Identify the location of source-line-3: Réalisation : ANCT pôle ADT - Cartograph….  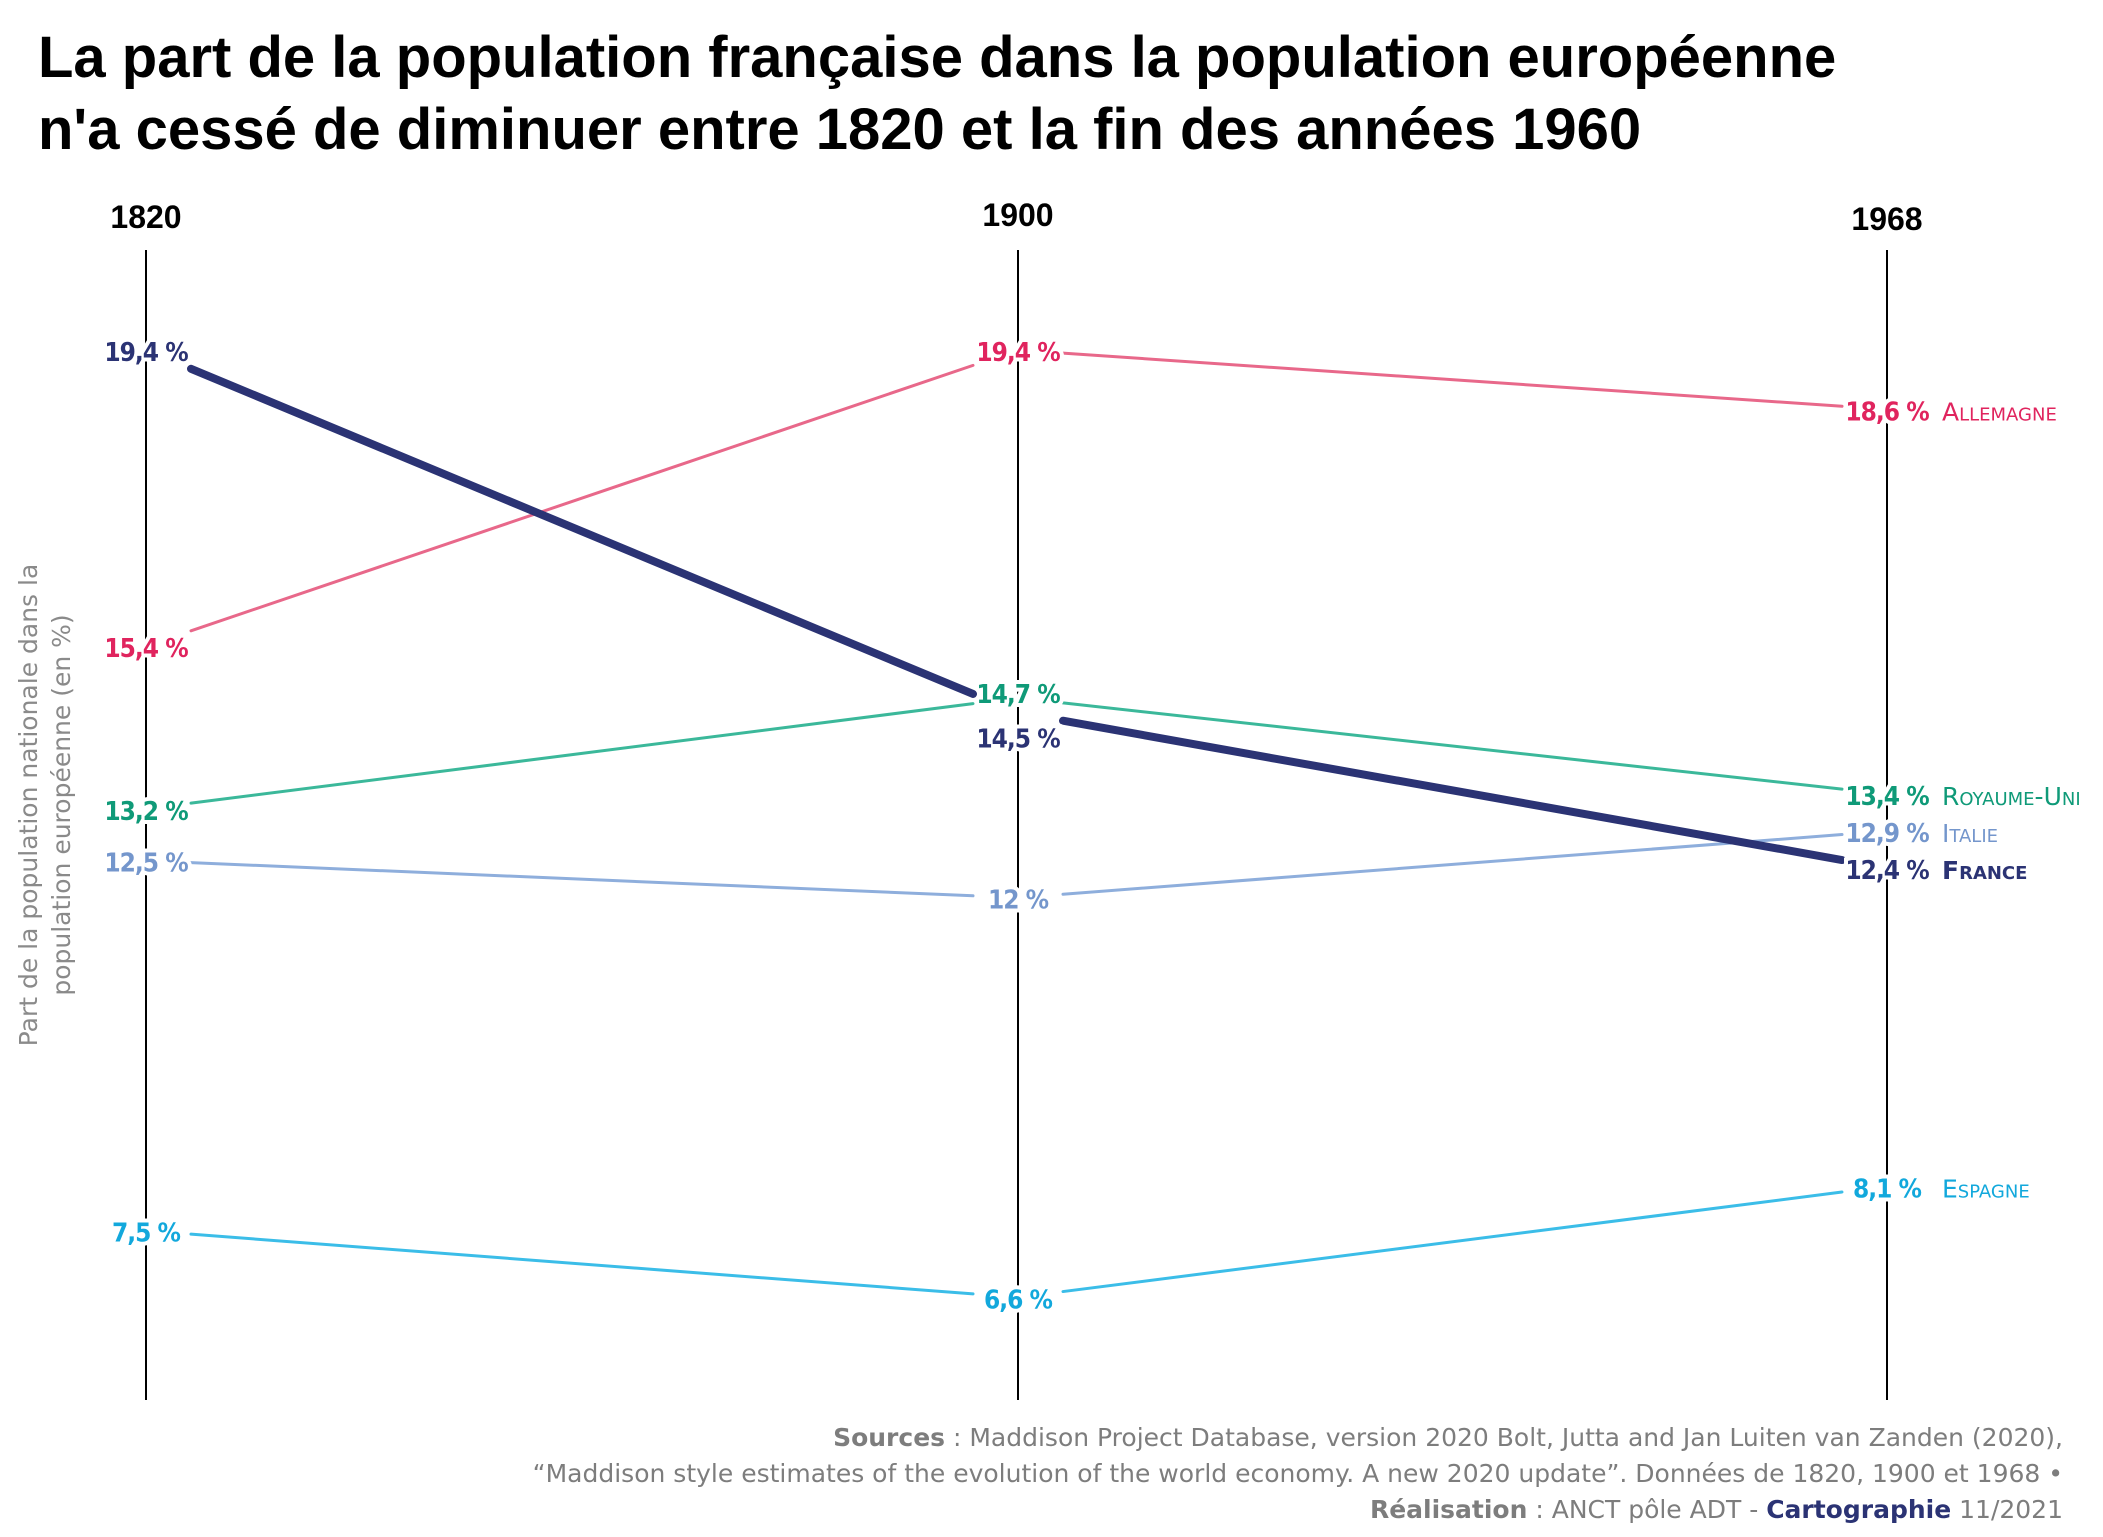
(1163, 1510).